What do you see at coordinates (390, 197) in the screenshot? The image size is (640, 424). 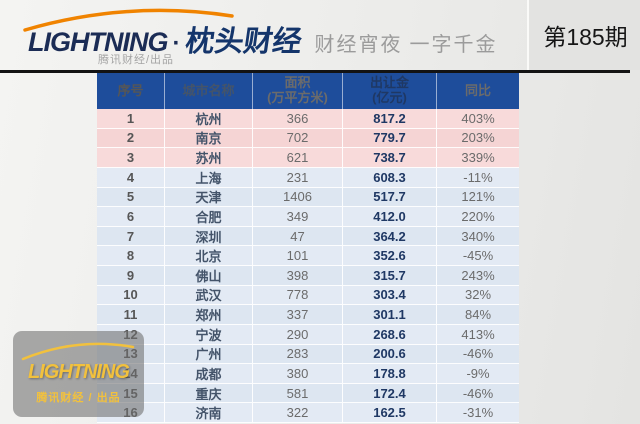 I see `cell-fee: 517.7` at bounding box center [390, 197].